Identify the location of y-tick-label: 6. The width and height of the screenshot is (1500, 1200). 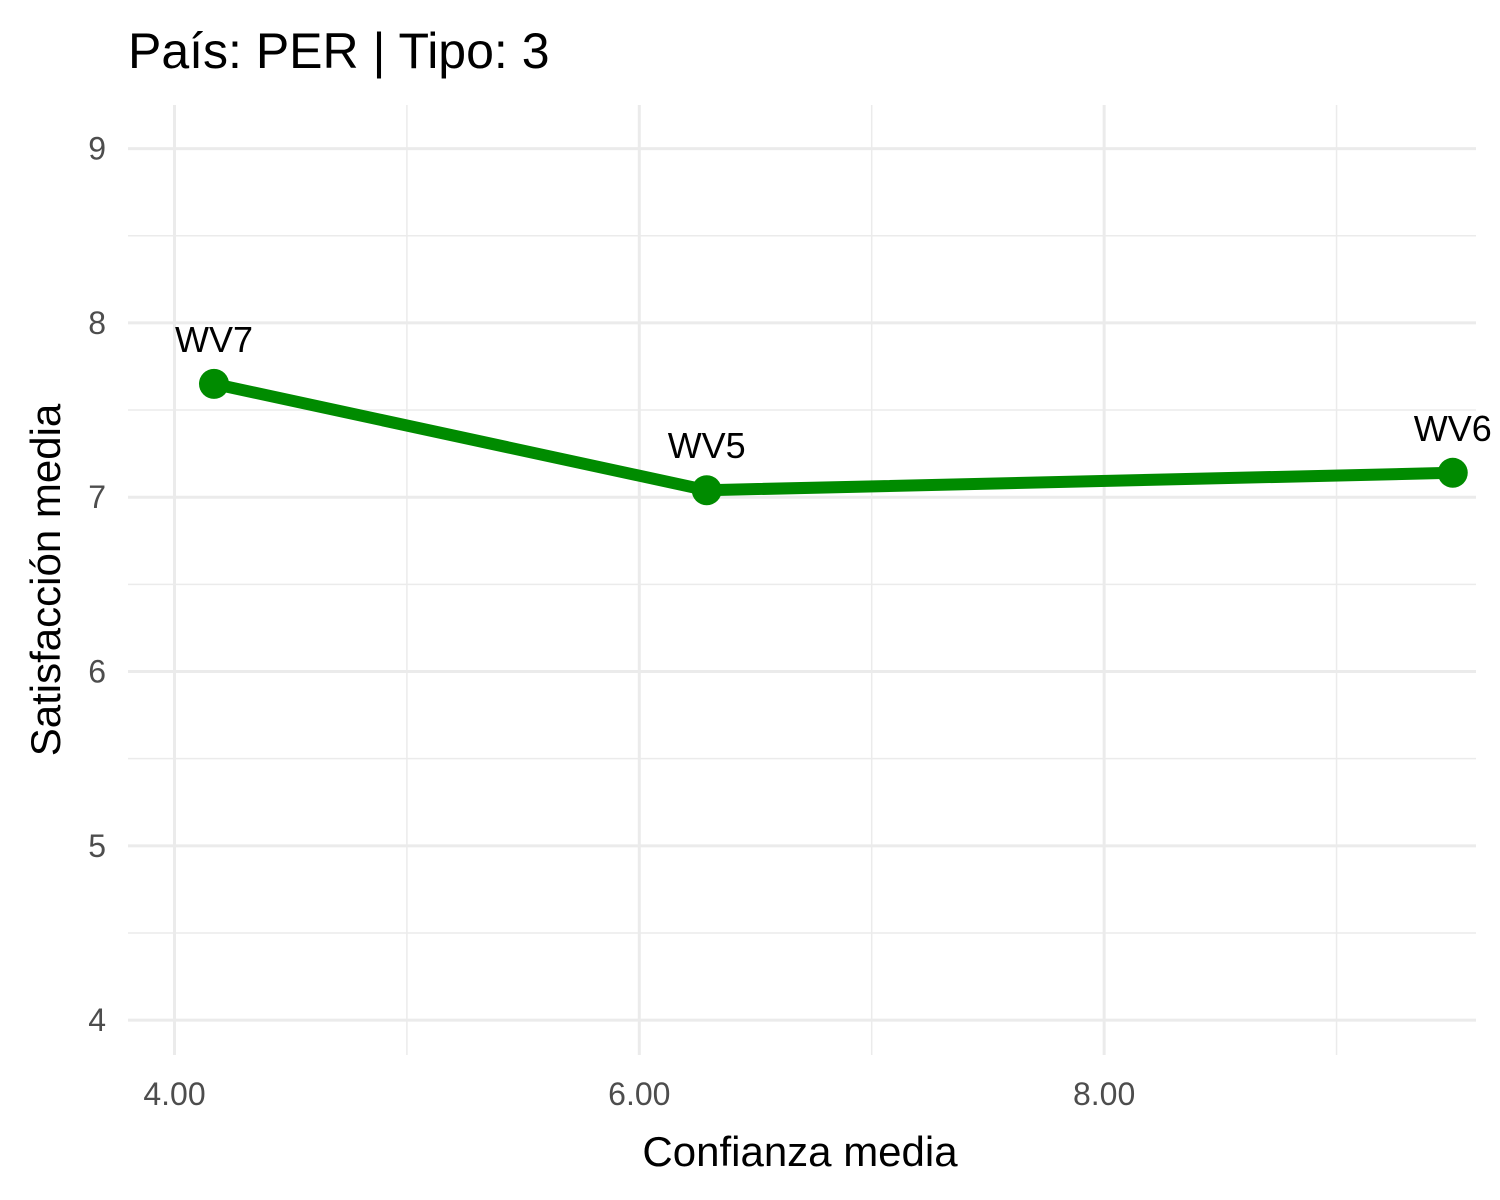
(97, 672).